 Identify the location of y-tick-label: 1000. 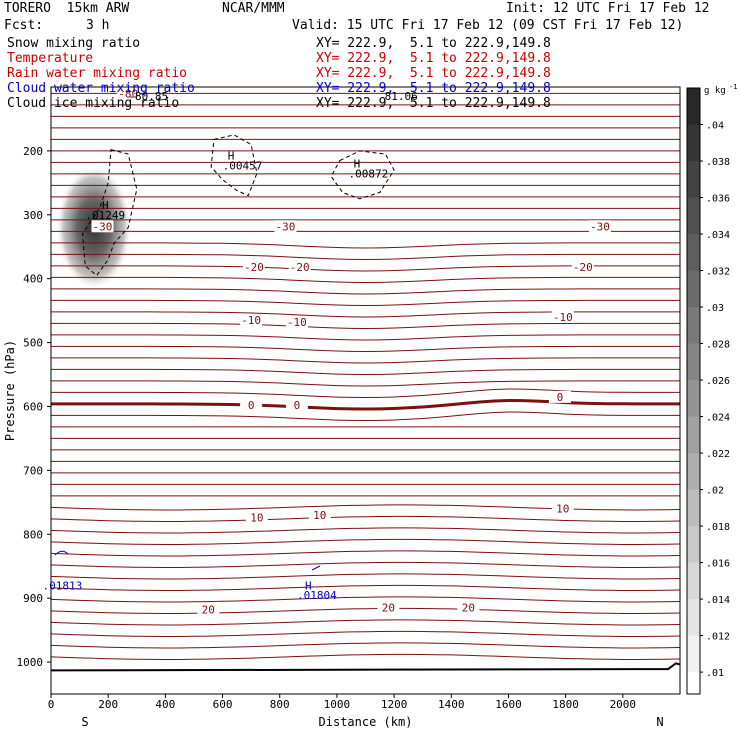
(30, 662).